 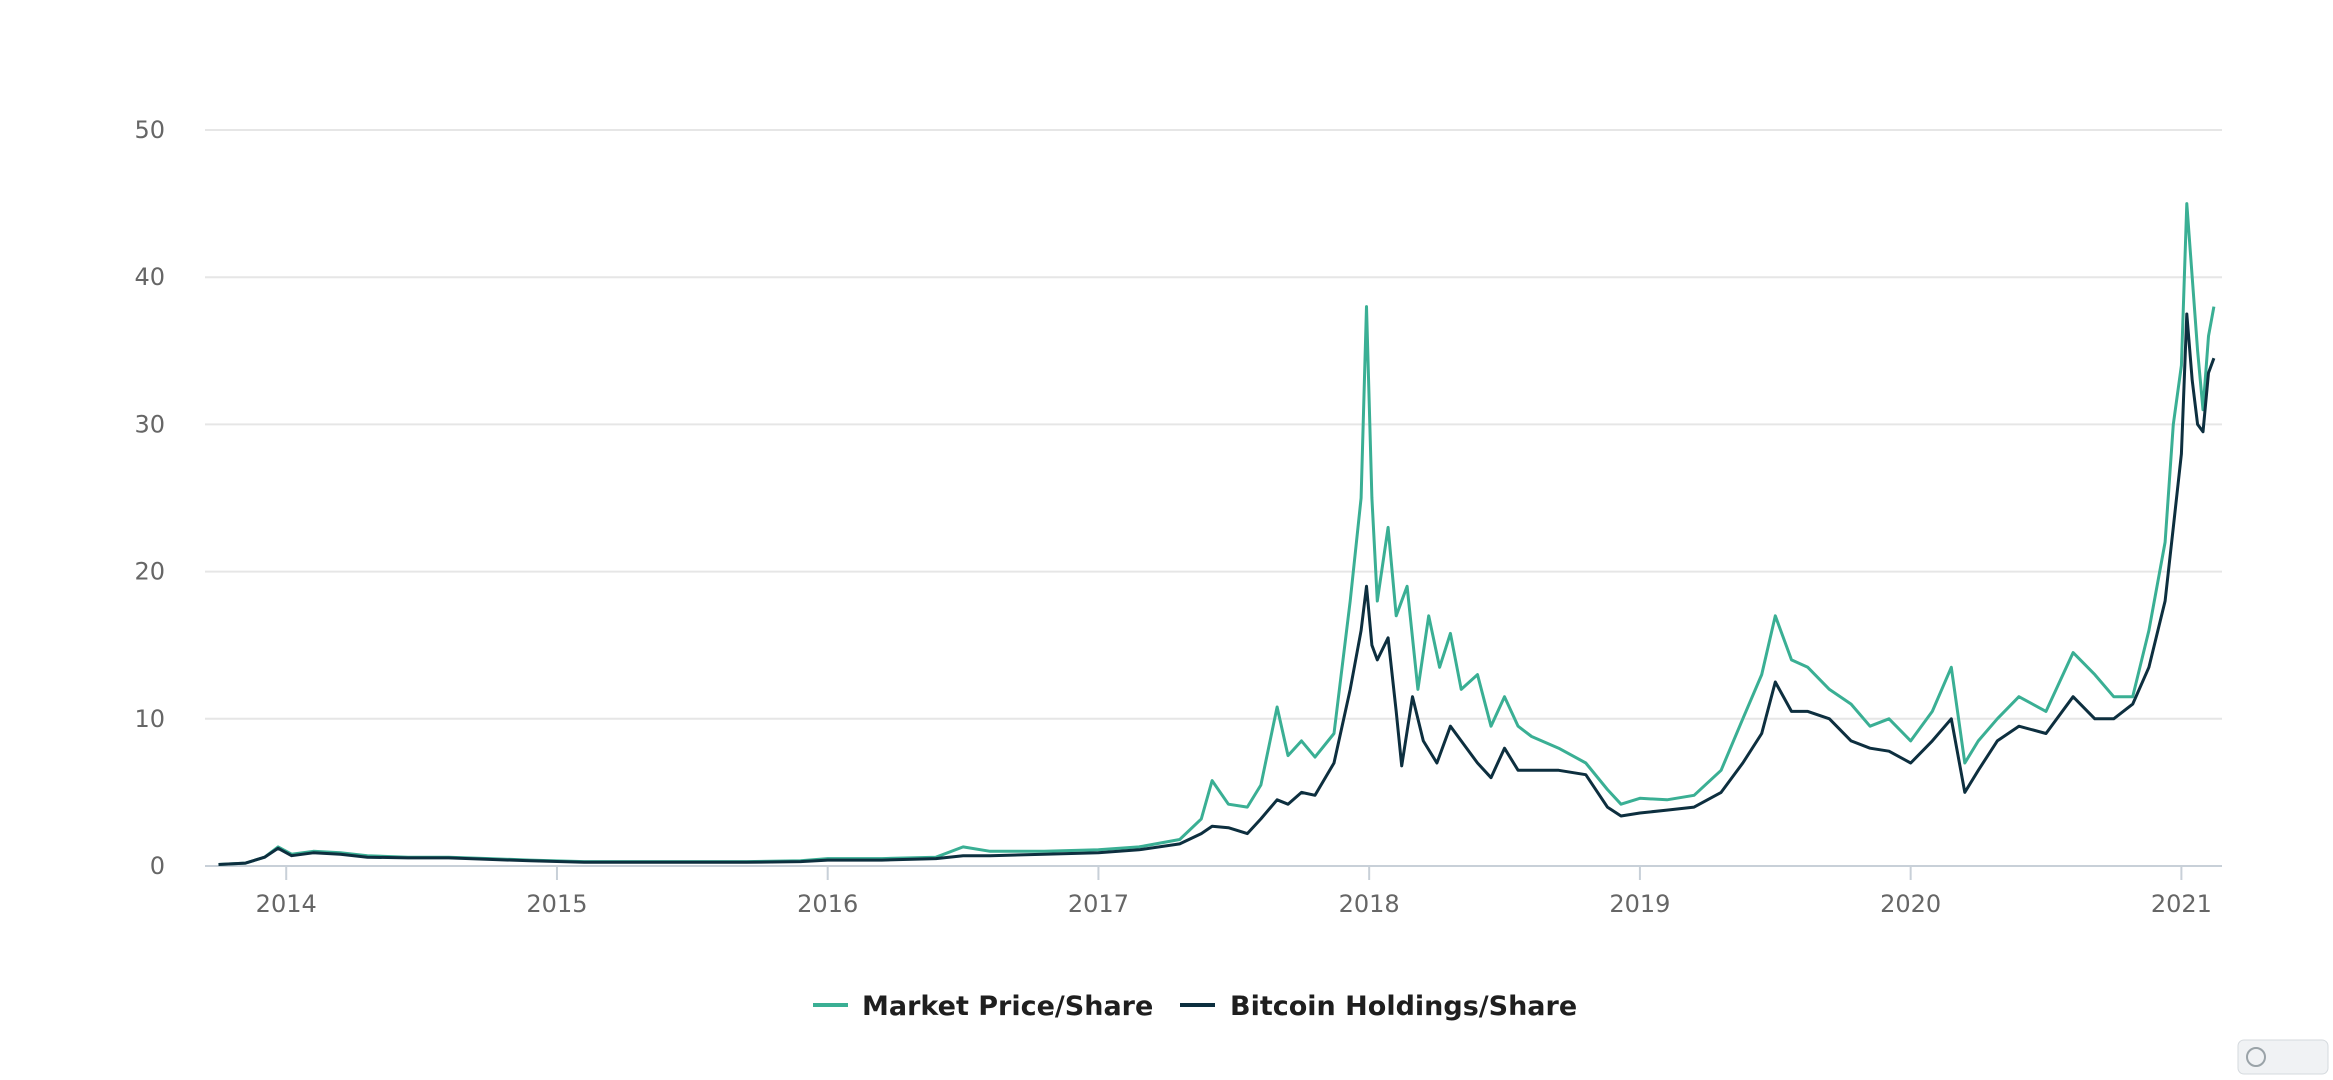 What do you see at coordinates (1098, 904) in the screenshot?
I see `x-tick-label: 2017` at bounding box center [1098, 904].